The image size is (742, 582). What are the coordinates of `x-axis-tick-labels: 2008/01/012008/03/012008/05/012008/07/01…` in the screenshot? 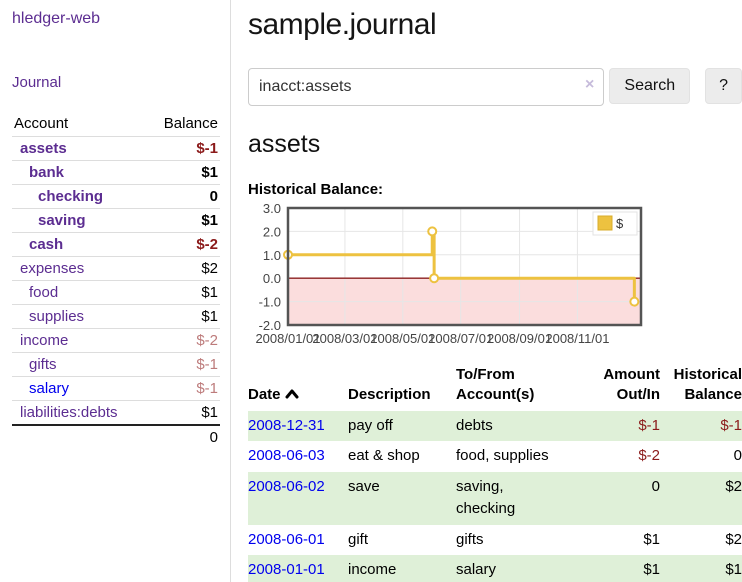 It's located at (432, 338).